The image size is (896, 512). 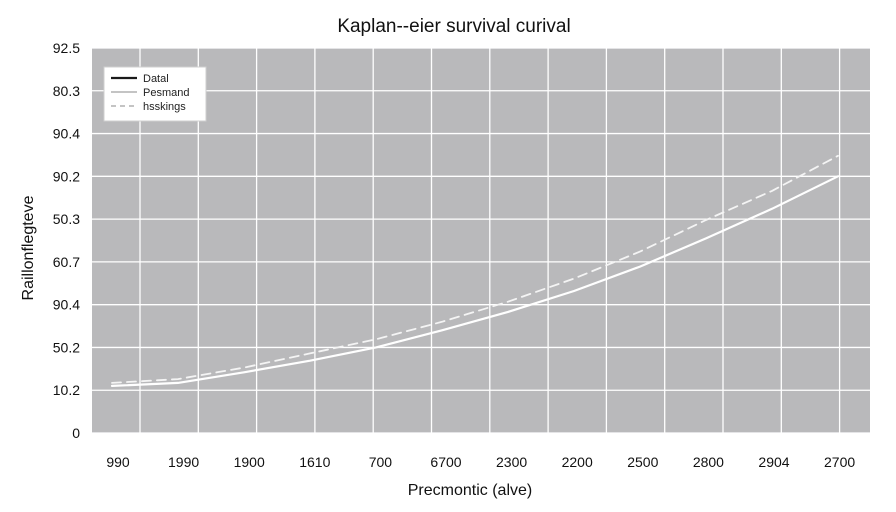 What do you see at coordinates (577, 462) in the screenshot?
I see `x-tick-label: 2200` at bounding box center [577, 462].